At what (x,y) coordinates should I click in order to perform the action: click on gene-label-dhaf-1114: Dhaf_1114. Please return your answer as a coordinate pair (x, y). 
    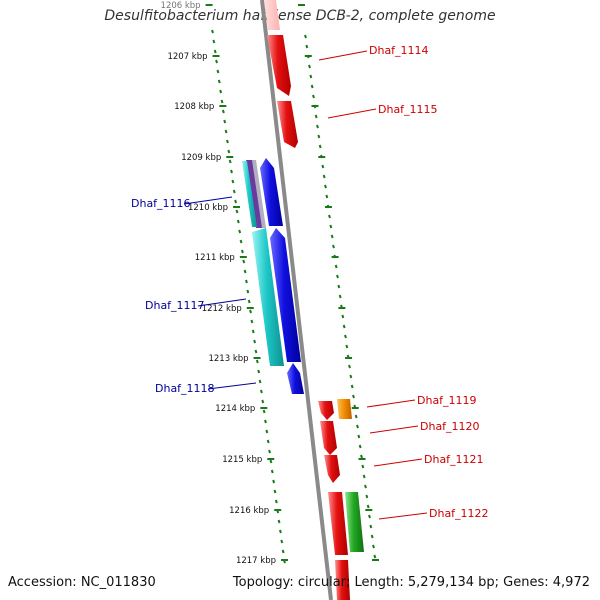
    Looking at the image, I should click on (399, 50).